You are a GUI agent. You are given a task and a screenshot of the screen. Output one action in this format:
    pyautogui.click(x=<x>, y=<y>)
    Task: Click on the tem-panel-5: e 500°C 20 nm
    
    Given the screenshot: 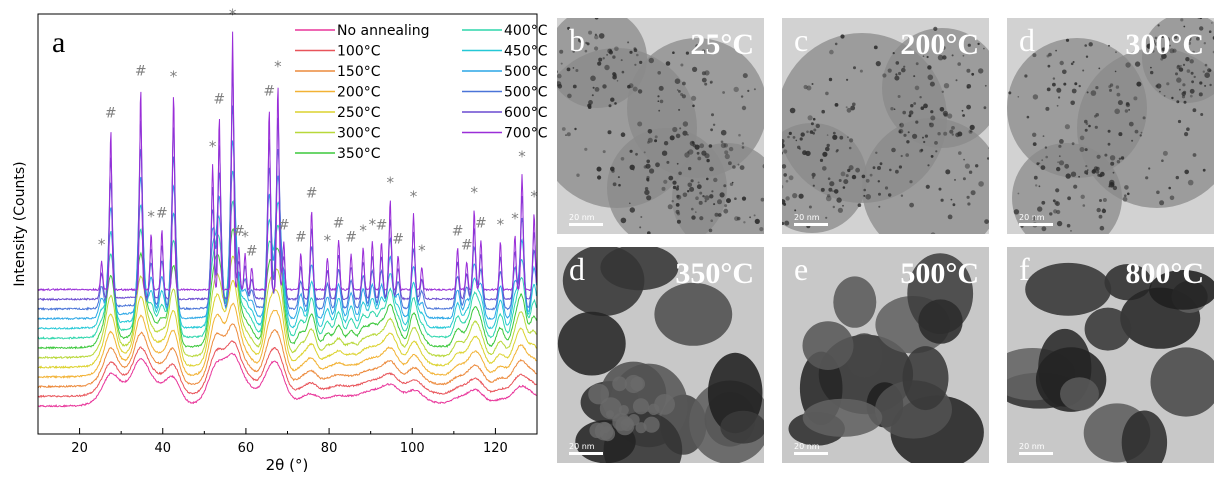 What is the action you would take?
    pyautogui.click(x=885, y=355)
    